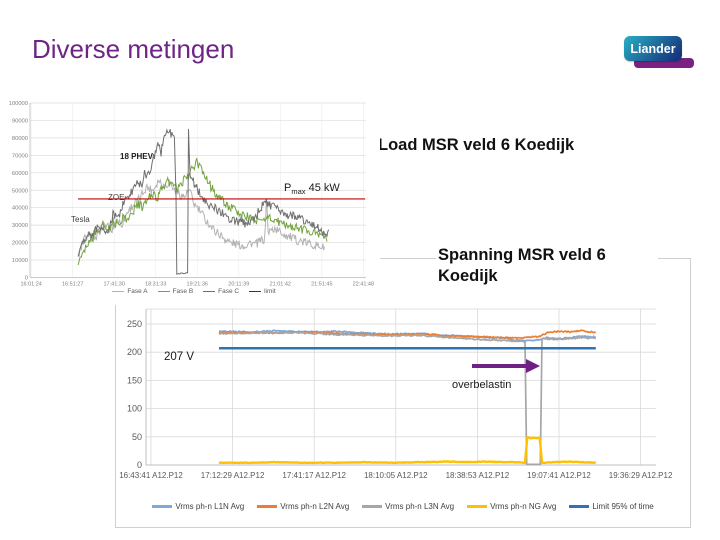  I want to click on pmax-p: P, so click(288, 188).